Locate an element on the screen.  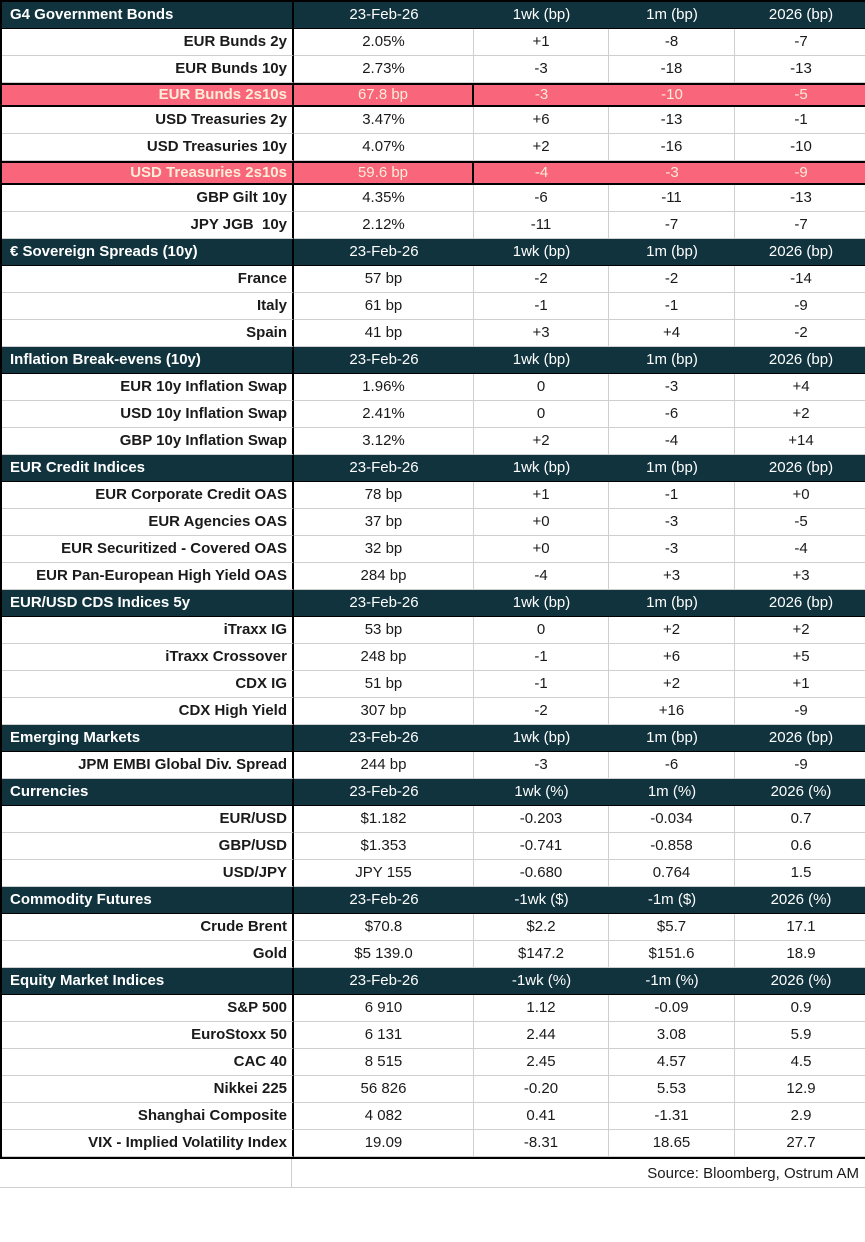
row-label: USD Treasuries 2s10s is located at coordinates (148, 173).